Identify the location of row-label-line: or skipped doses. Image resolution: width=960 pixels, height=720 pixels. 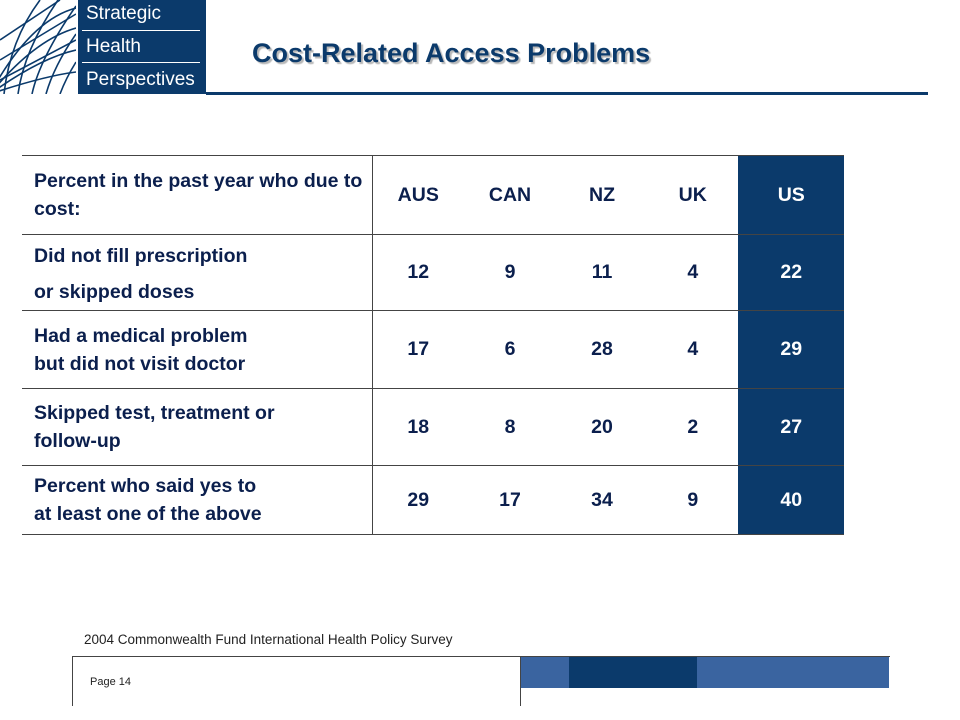
(114, 291).